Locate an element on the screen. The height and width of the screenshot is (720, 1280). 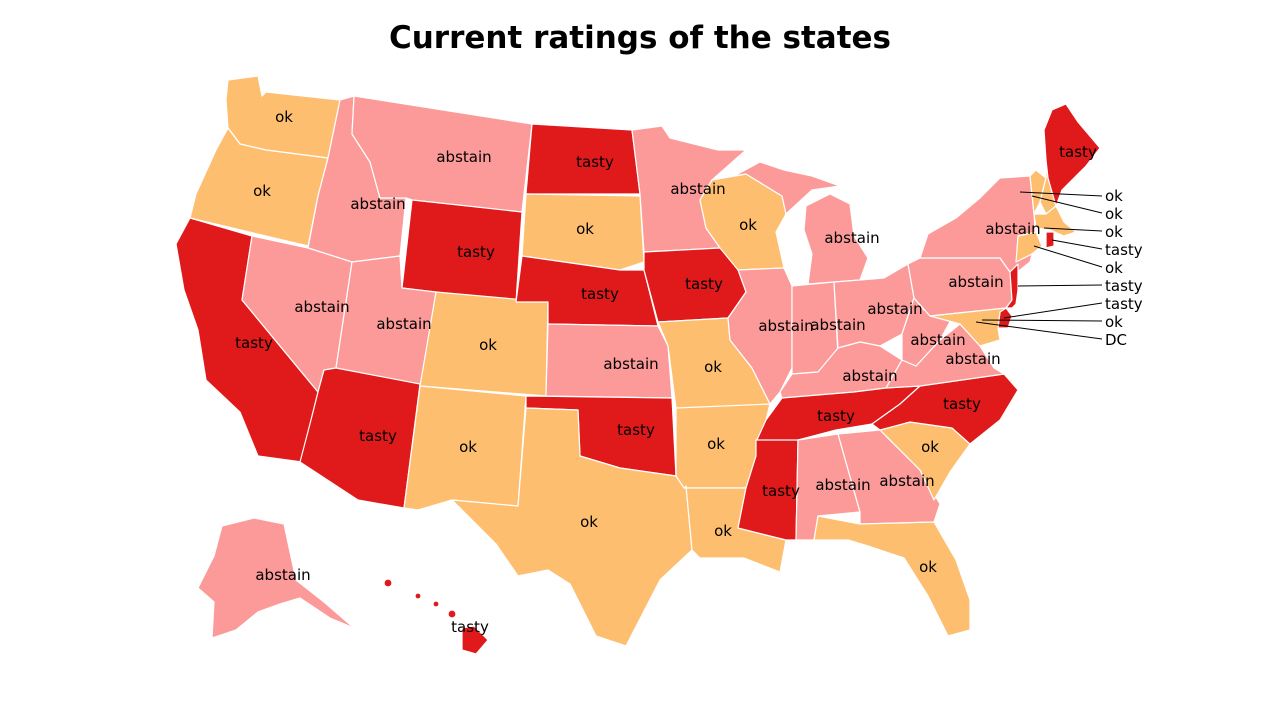
map-title: Current ratings of the states is located at coordinates (640, 38).